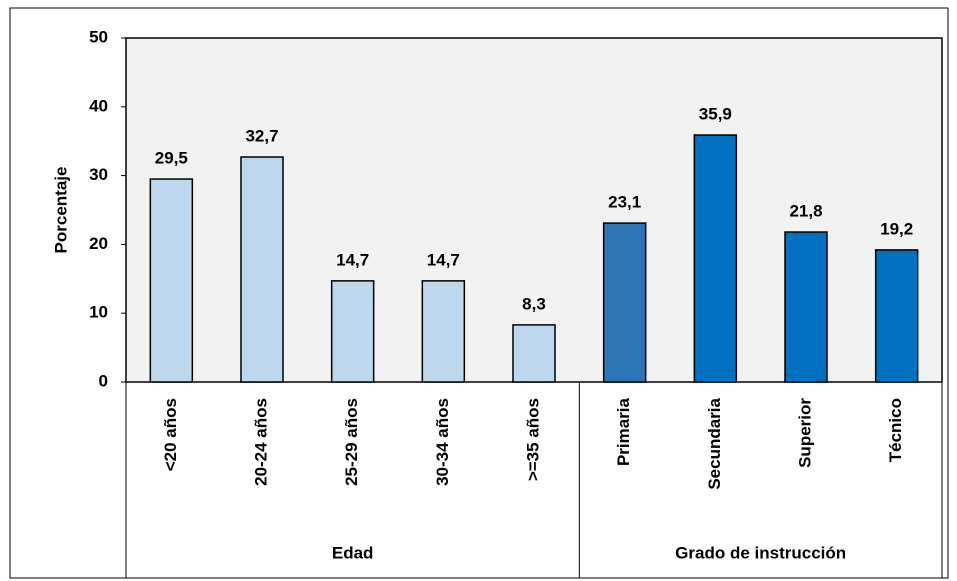 This screenshot has height=581, width=957. I want to click on x-tick-label: Técnico, so click(895, 430).